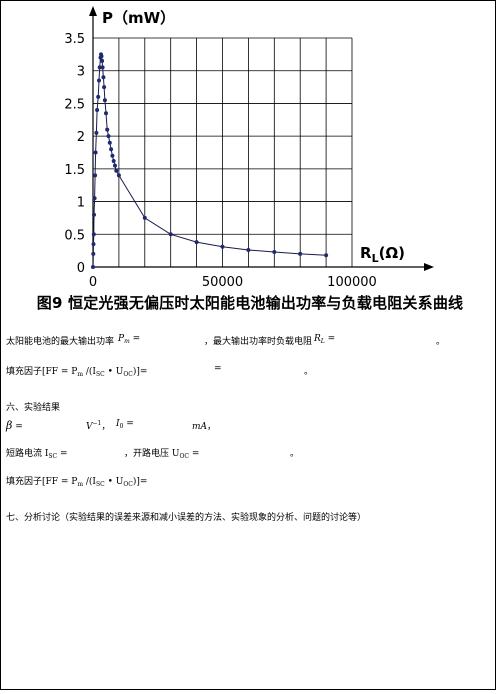  What do you see at coordinates (186, 518) in the screenshot?
I see `section-7-heading: 七、分析讨论（实验结果的误差来源和减小误差的方法、实验现象的分析、问题的讨论等）` at bounding box center [186, 518].